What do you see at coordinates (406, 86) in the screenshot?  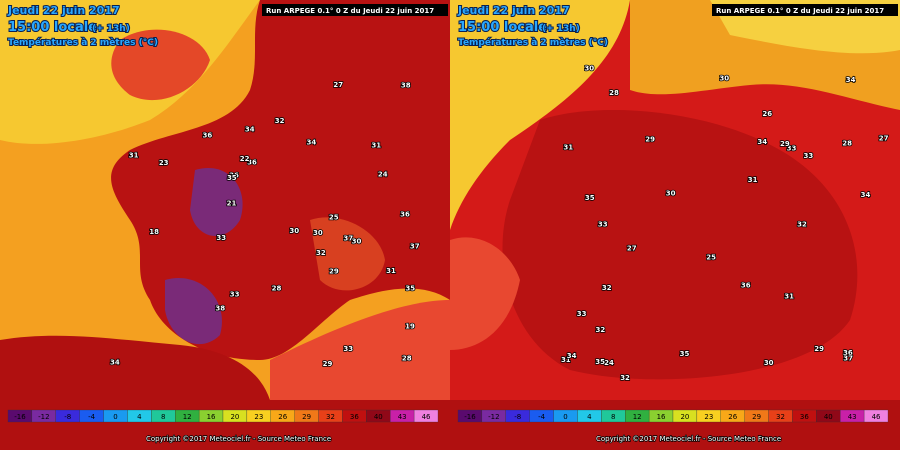 I see `temperature-label: 38` at bounding box center [406, 86].